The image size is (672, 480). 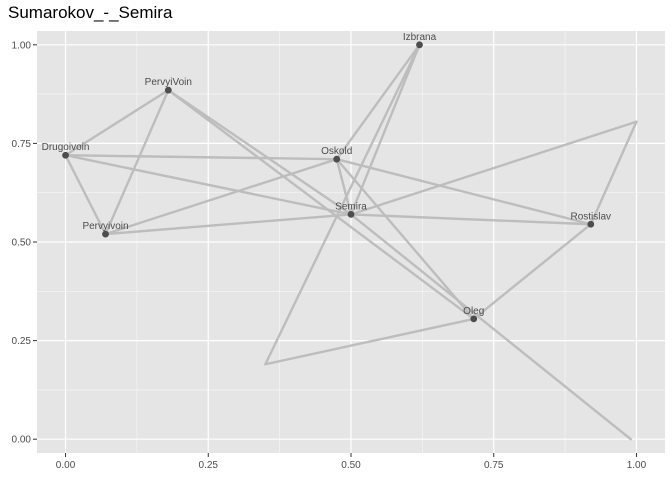 What do you see at coordinates (137, 162) in the screenshot?
I see `edge-PervyiVoin-Pervyivoin` at bounding box center [137, 162].